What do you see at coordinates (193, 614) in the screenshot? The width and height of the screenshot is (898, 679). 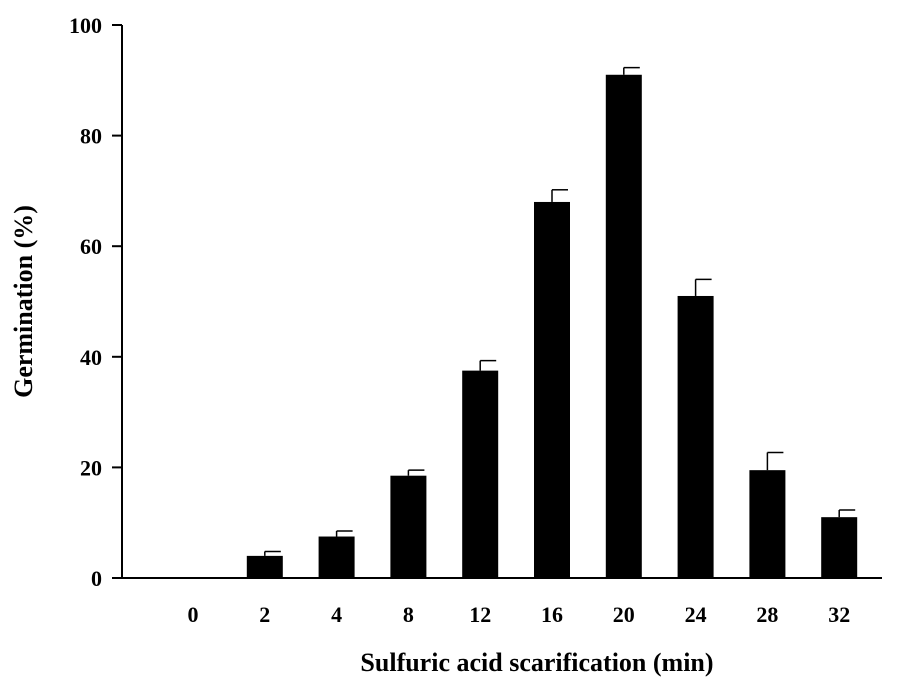 I see `x-tick-label: 0` at bounding box center [193, 614].